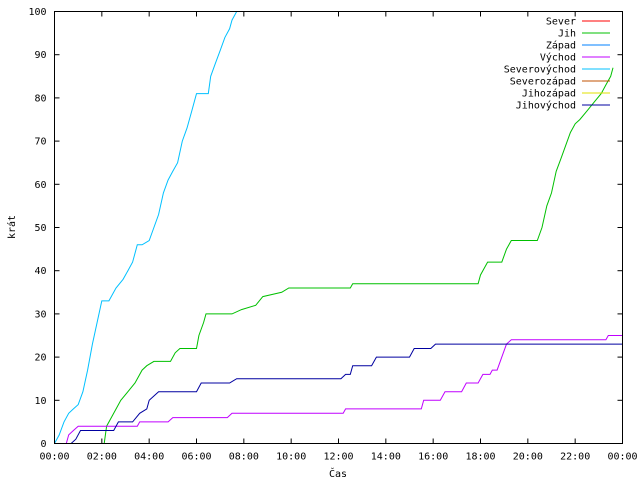  I want to click on x-tick-label: 10:00, so click(291, 457).